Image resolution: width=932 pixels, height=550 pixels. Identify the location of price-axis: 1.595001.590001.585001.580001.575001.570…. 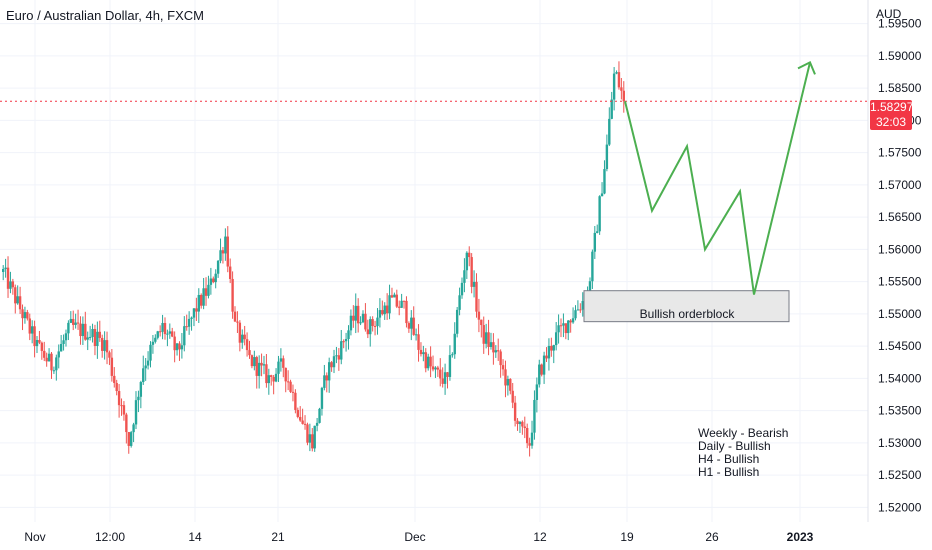
(900, 266).